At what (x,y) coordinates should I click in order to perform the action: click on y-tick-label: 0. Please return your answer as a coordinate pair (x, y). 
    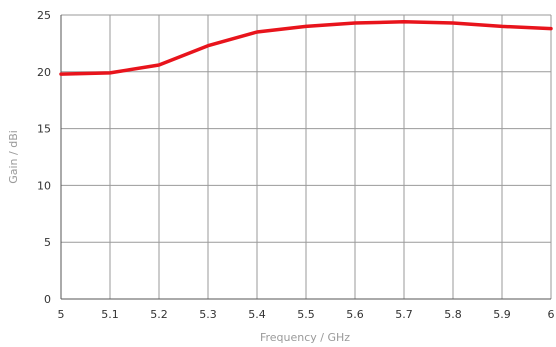
    Looking at the image, I should click on (47, 299).